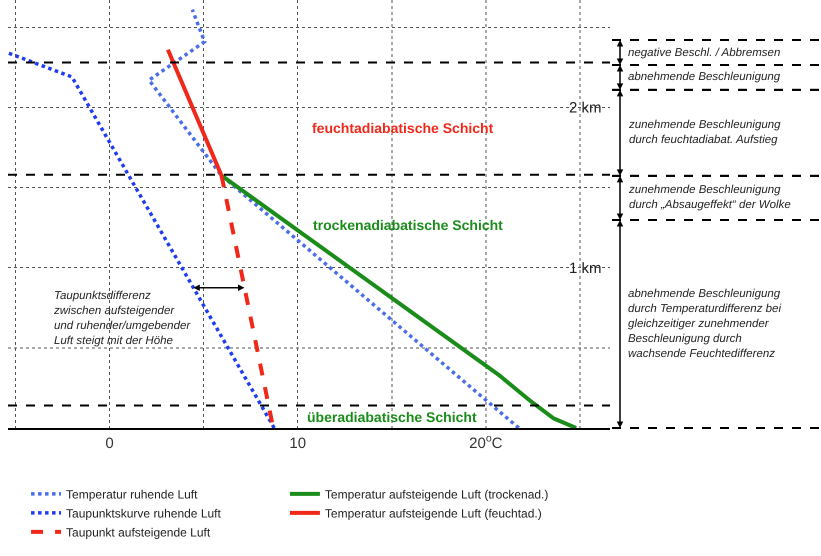 This screenshot has width=821, height=556. What do you see at coordinates (486, 442) in the screenshot?
I see `x-tick-label: 20$^{o}$C` at bounding box center [486, 442].